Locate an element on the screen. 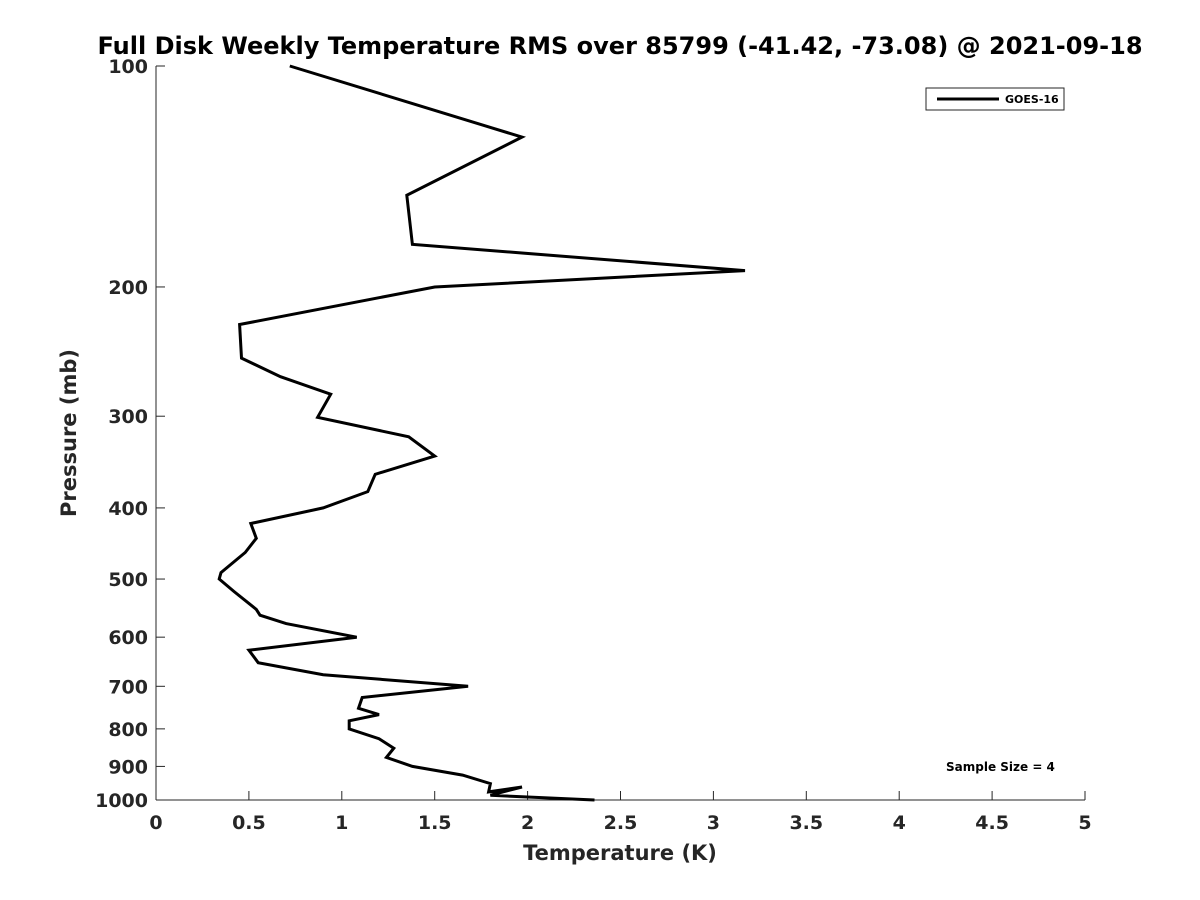 Image resolution: width=1200 pixels, height=900 pixels. y-tick-label: 500 is located at coordinates (128, 580).